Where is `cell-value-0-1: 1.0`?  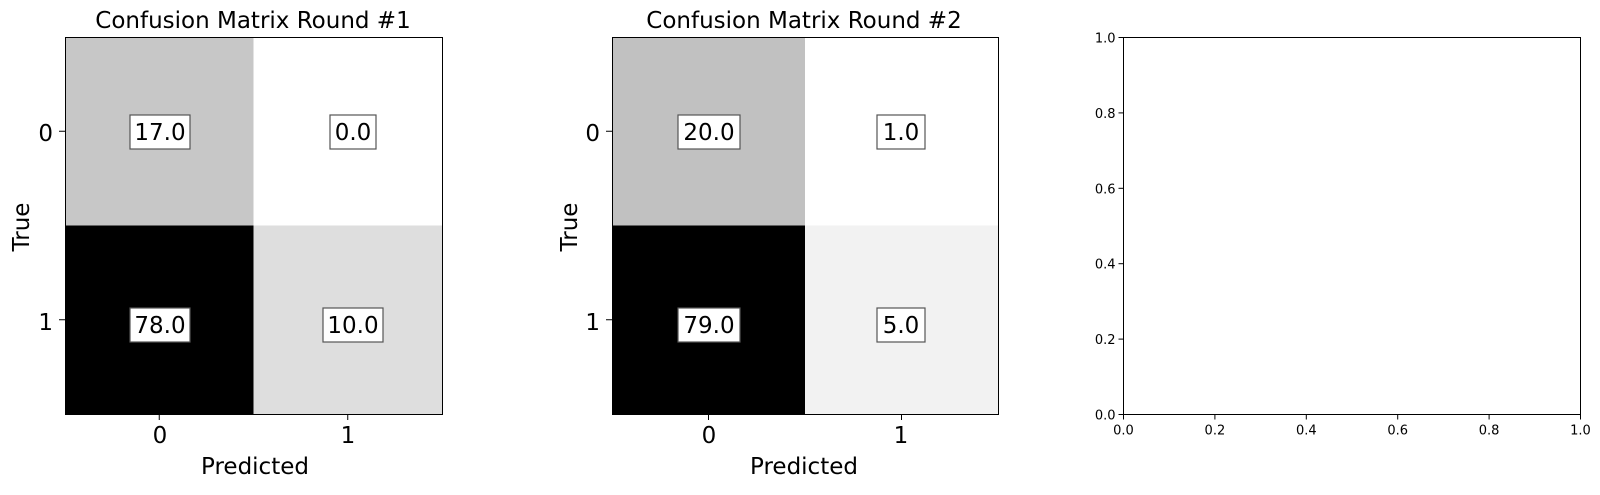 cell-value-0-1: 1.0 is located at coordinates (901, 133).